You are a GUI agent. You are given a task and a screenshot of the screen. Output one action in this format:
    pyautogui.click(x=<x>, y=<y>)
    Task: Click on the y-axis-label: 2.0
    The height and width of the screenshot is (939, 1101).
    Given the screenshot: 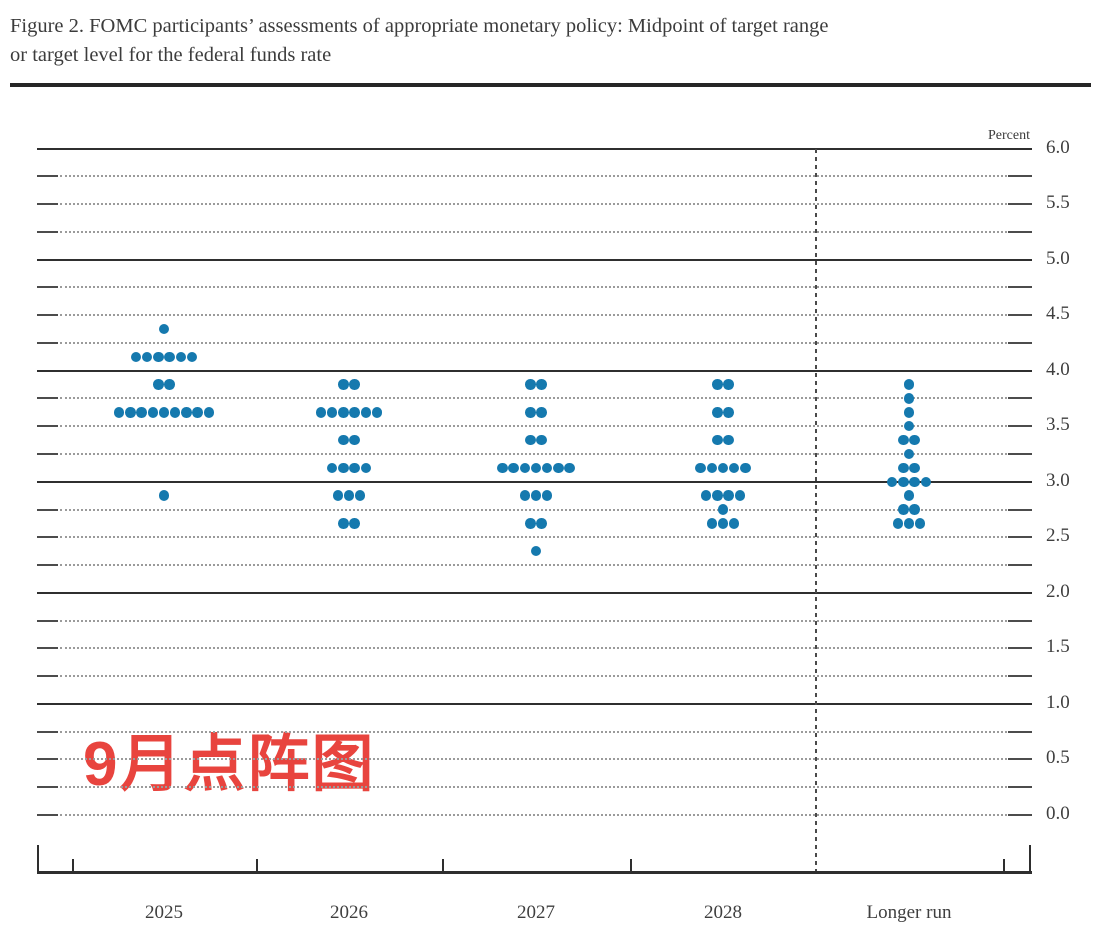 What is the action you would take?
    pyautogui.click(x=1058, y=591)
    